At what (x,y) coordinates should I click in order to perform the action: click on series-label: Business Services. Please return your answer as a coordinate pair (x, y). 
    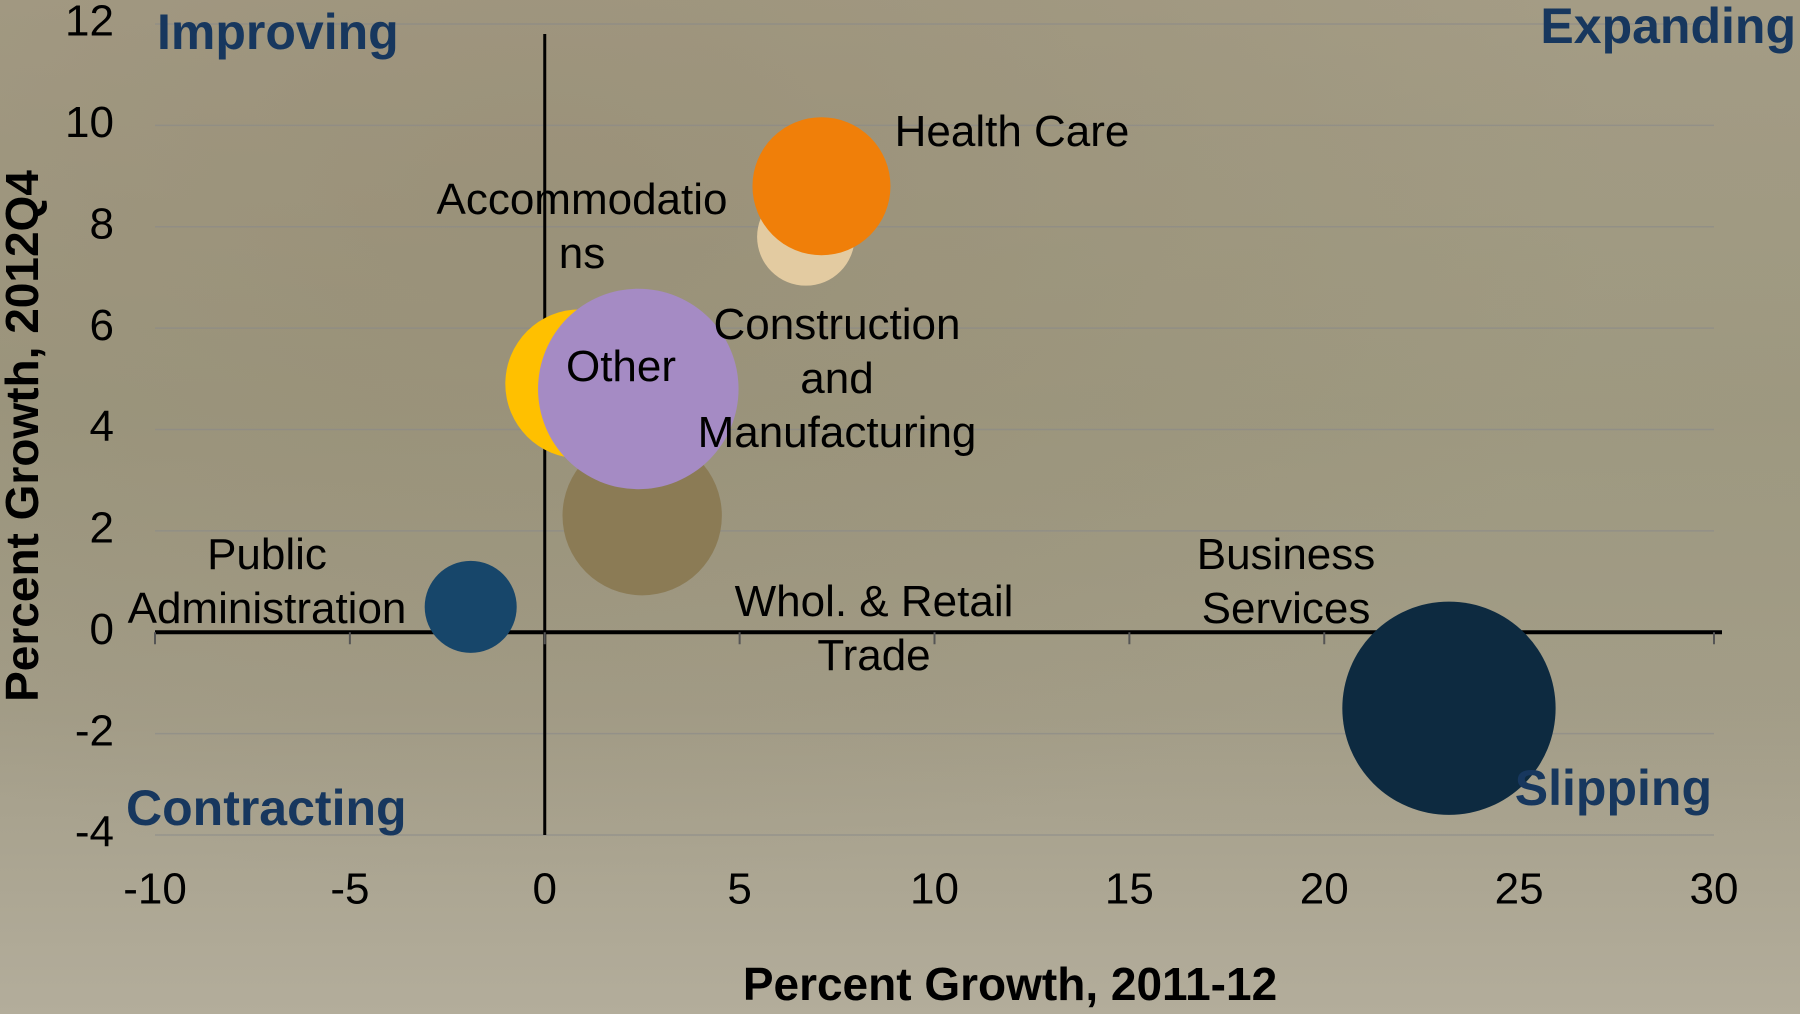
    Looking at the image, I should click on (1286, 581).